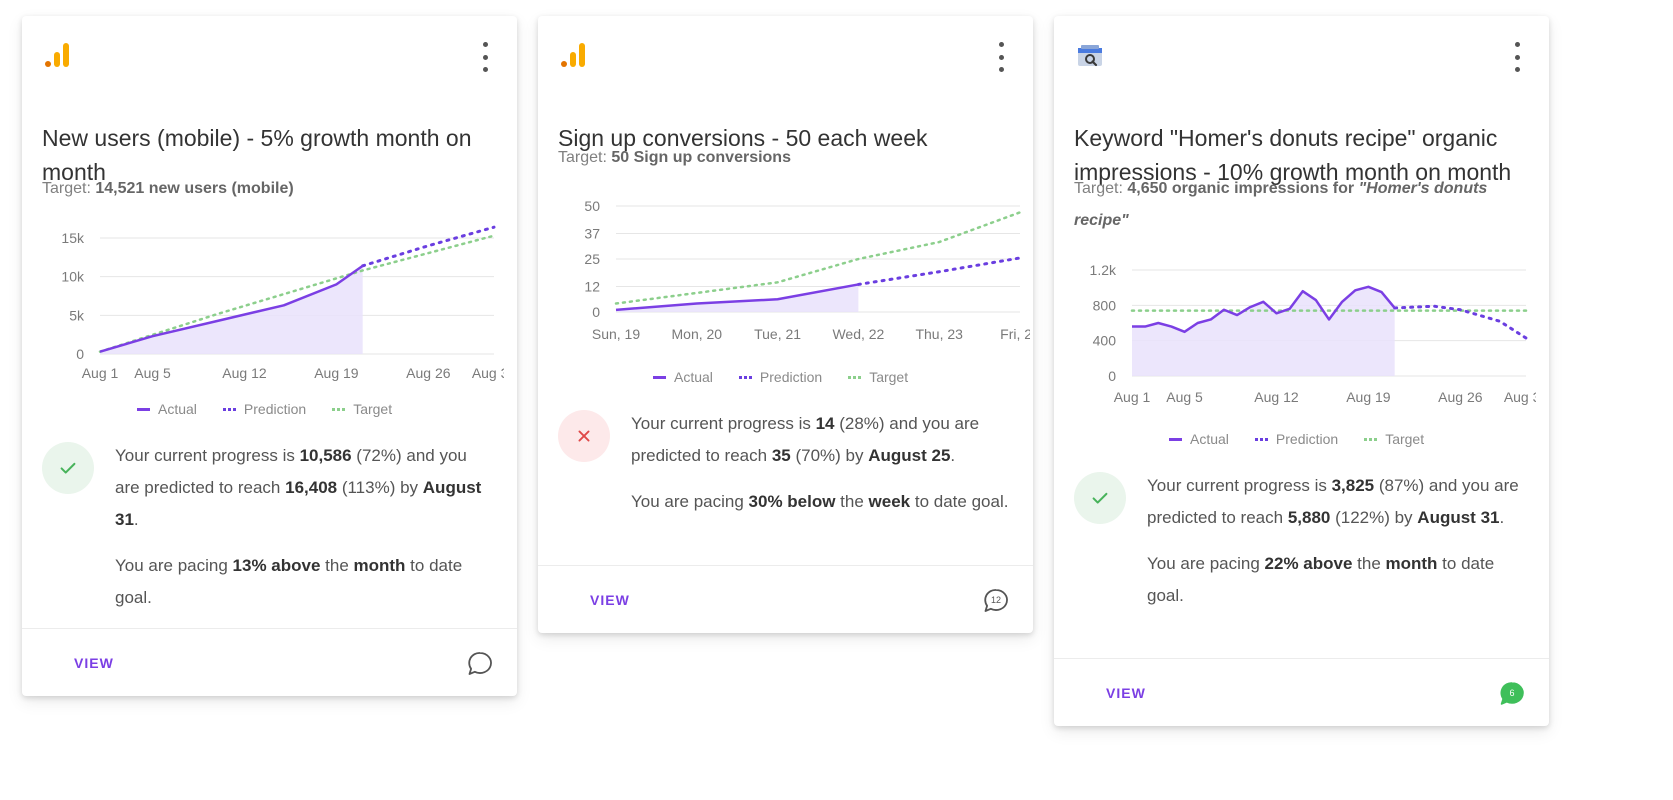 The height and width of the screenshot is (800, 1673). Describe the element at coordinates (592, 234) in the screenshot. I see `y-tick-label: 37` at that location.